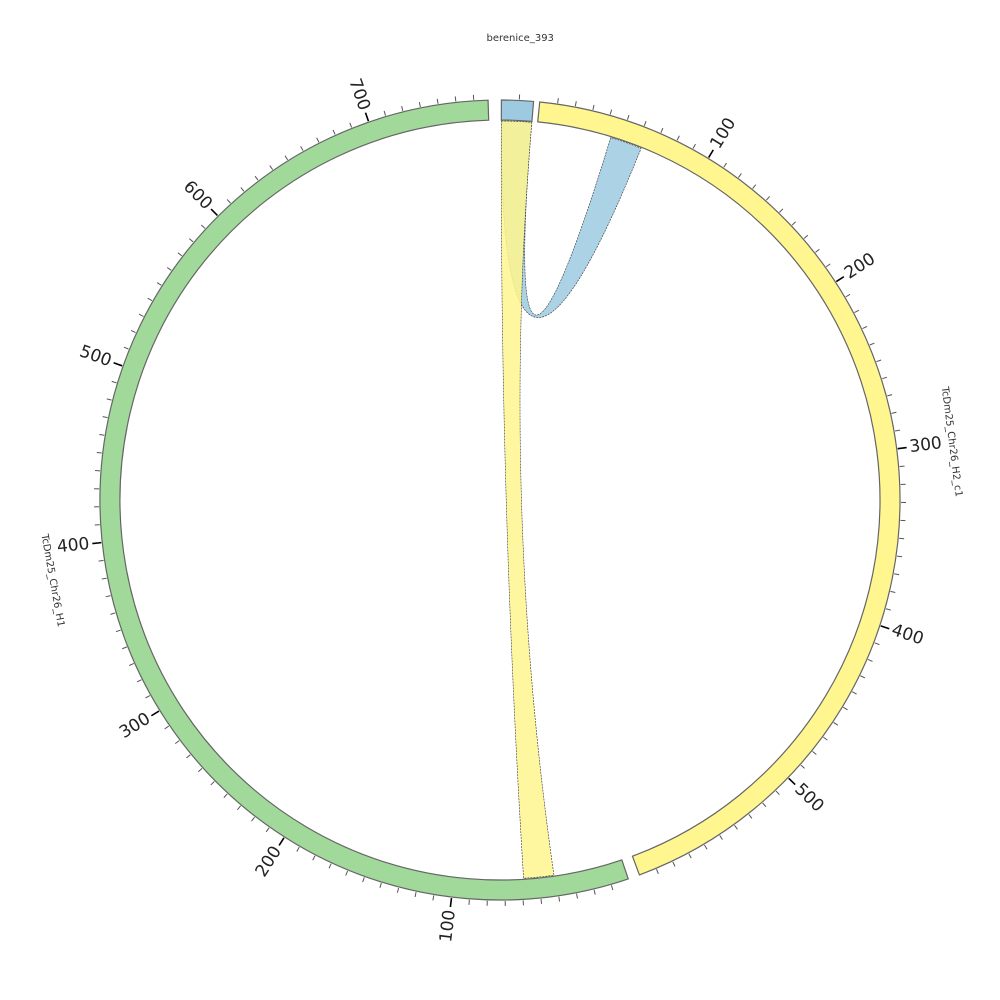  Describe the element at coordinates (860, 266) in the screenshot. I see `tick-label: 200` at that location.